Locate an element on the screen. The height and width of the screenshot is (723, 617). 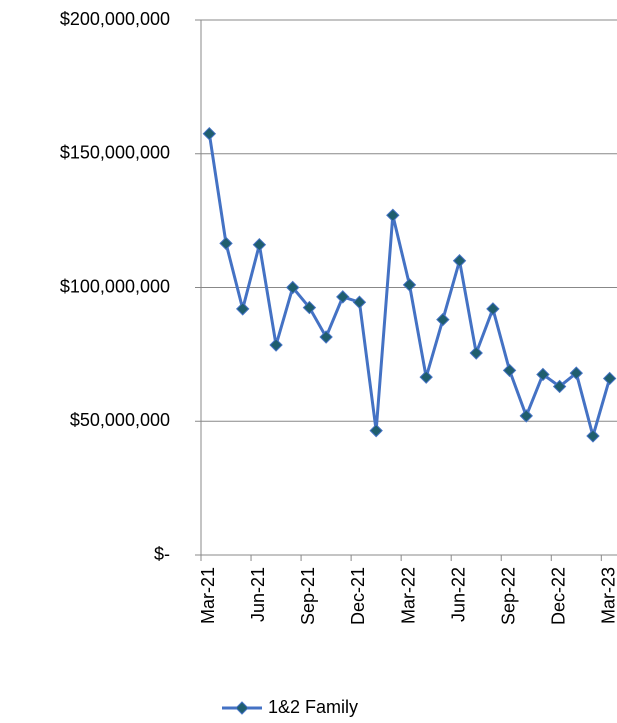
y-tick-label: $200,000,000 is located at coordinates (115, 19).